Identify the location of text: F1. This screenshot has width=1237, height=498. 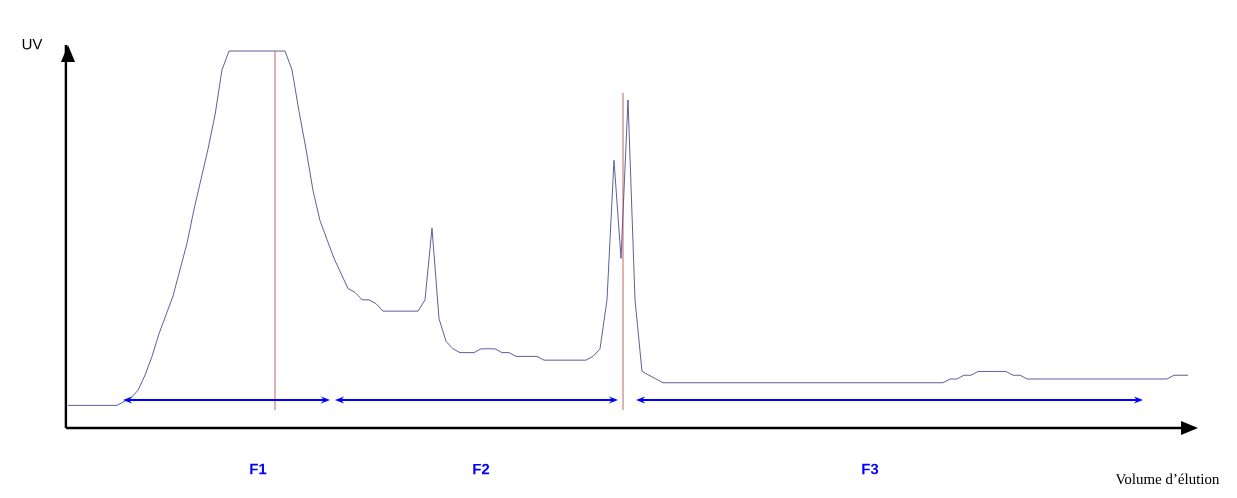
(258, 469).